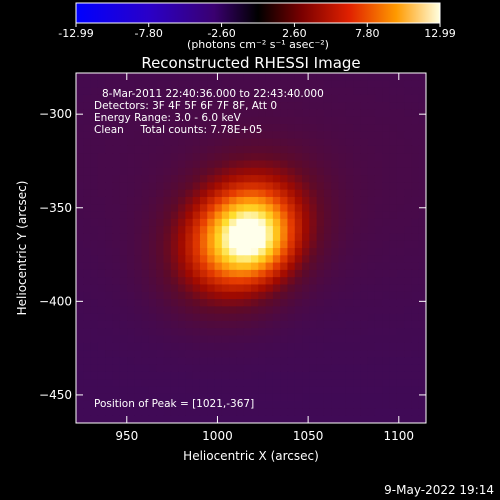 The width and height of the screenshot is (500, 500). Describe the element at coordinates (439, 490) in the screenshot. I see `footer-date: 9-May-2022 19:14` at that location.